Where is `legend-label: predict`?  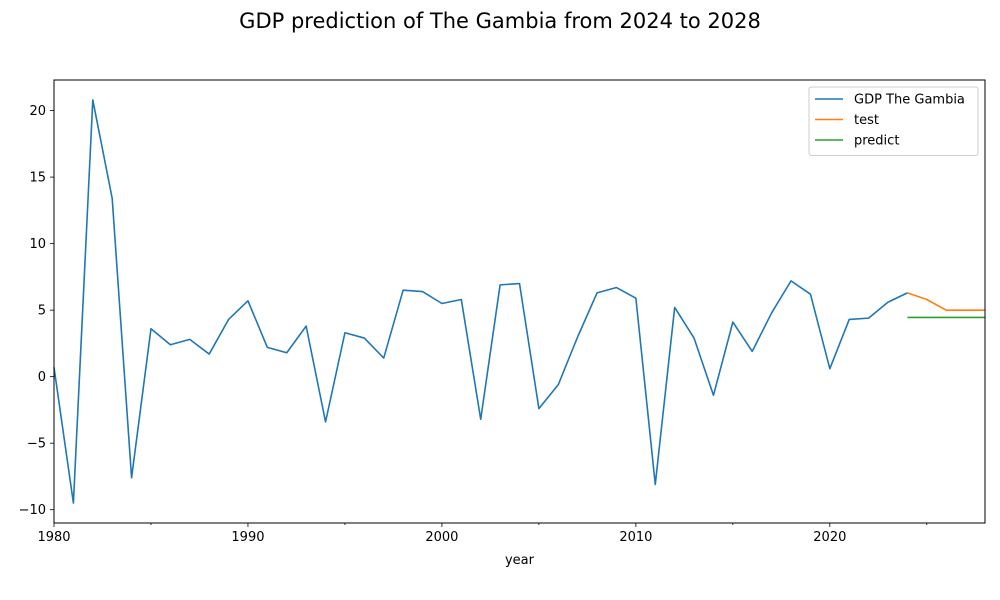 legend-label: predict is located at coordinates (876, 141).